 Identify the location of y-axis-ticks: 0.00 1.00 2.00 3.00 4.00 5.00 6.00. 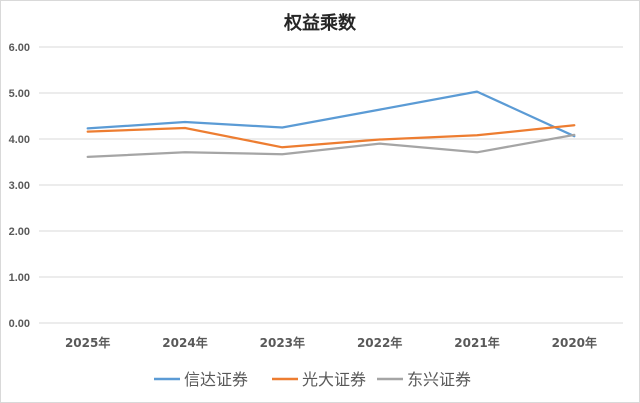
(19, 186).